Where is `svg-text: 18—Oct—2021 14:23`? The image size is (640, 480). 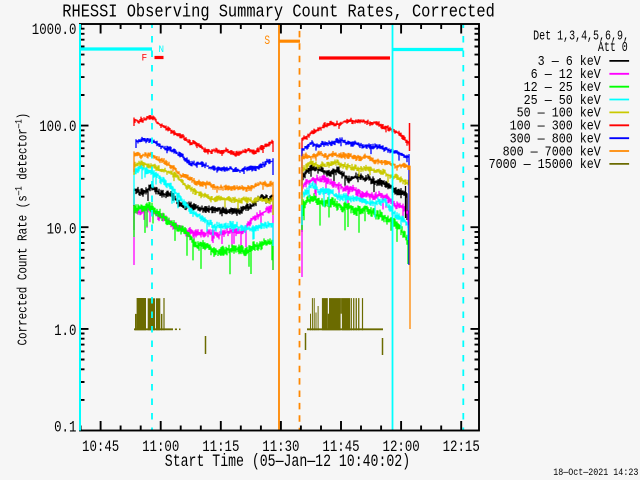
svg-text: 18—Oct—2021 14:23 is located at coordinates (595, 472).